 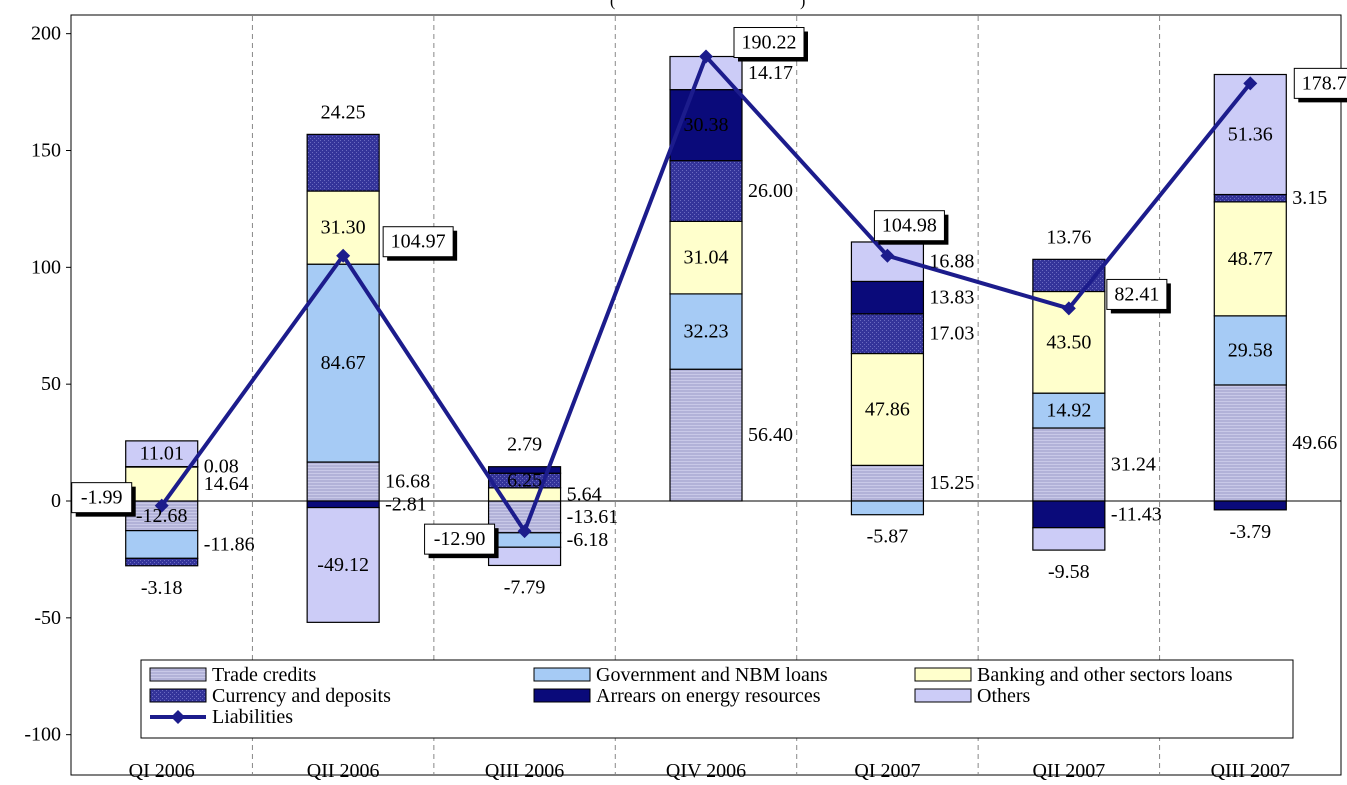 What do you see at coordinates (42, 735) in the screenshot?
I see `y-tick-label: -100` at bounding box center [42, 735].